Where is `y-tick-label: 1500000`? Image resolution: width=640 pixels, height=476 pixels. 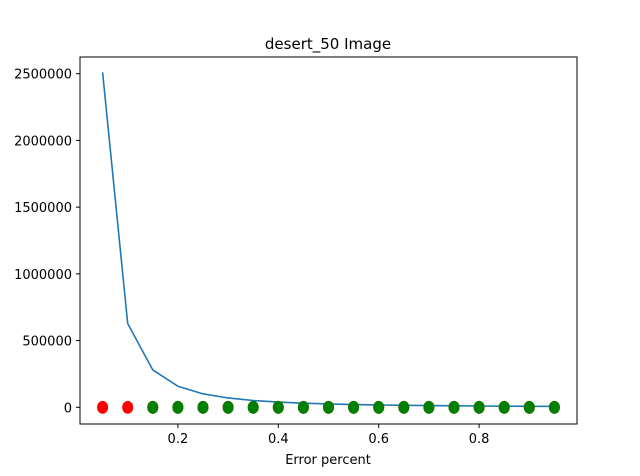 y-tick-label: 1500000 is located at coordinates (43, 208).